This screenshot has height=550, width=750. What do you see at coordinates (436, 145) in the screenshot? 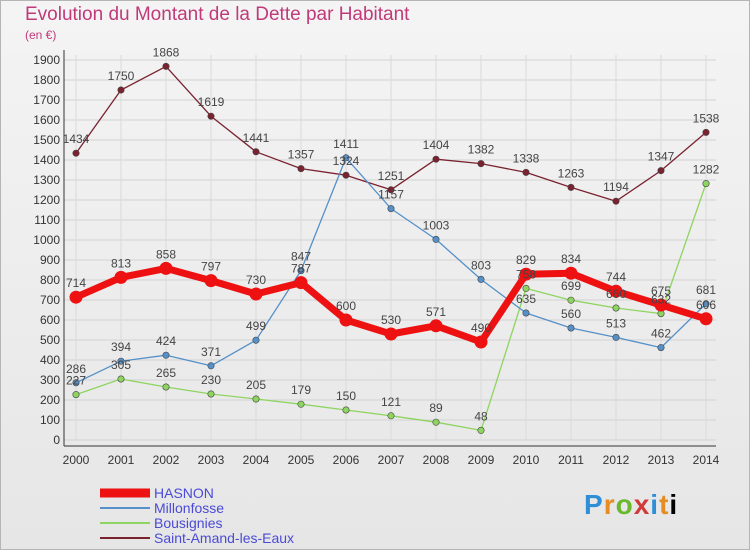
I see `data-label: 1404` at bounding box center [436, 145].